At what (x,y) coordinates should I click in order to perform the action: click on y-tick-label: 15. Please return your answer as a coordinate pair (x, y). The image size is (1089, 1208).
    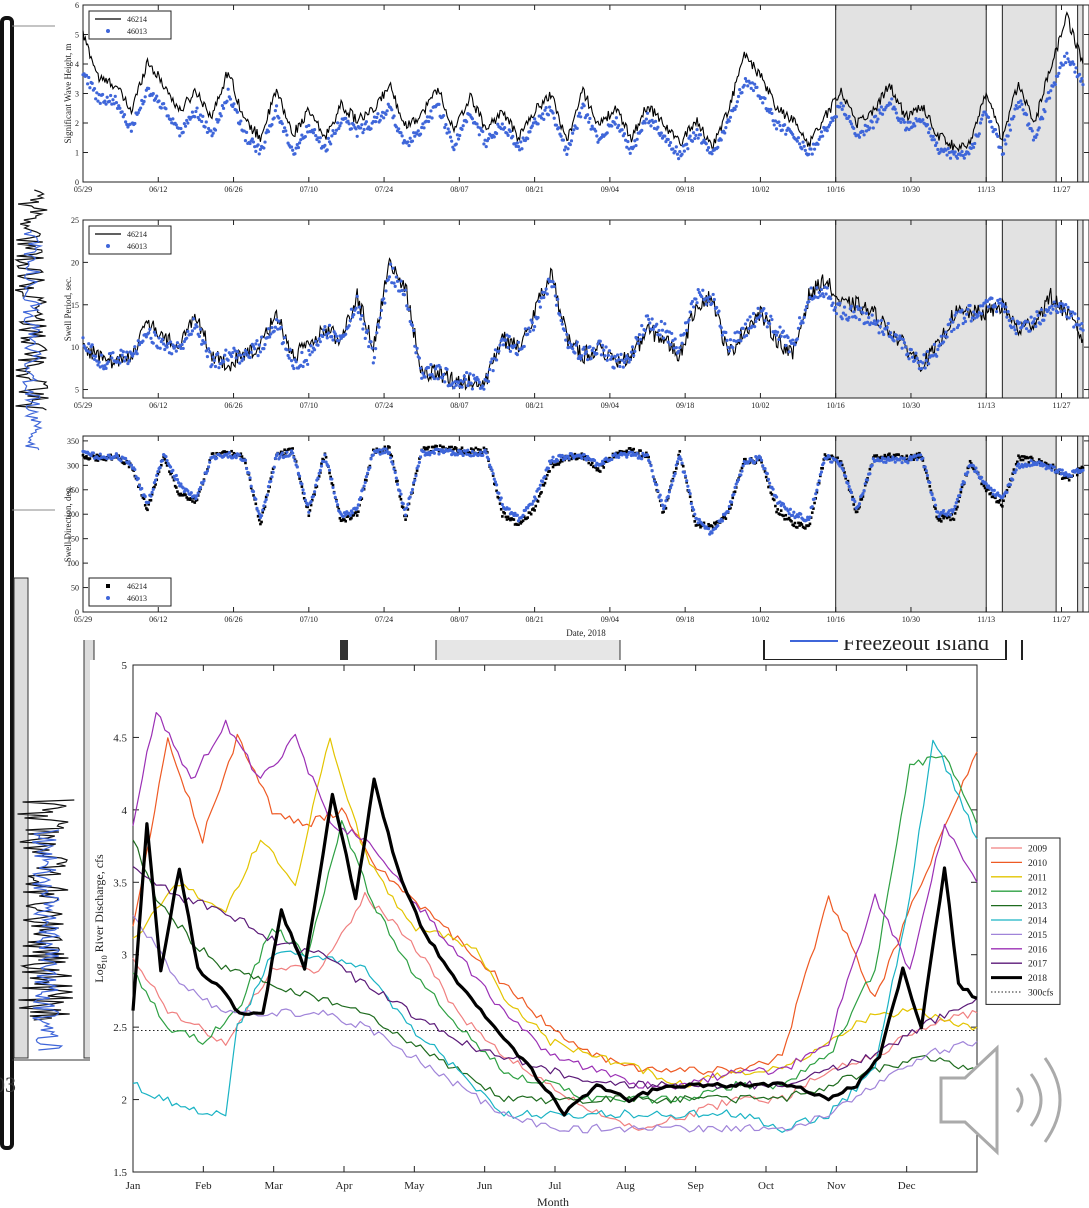
    Looking at the image, I should click on (75, 305).